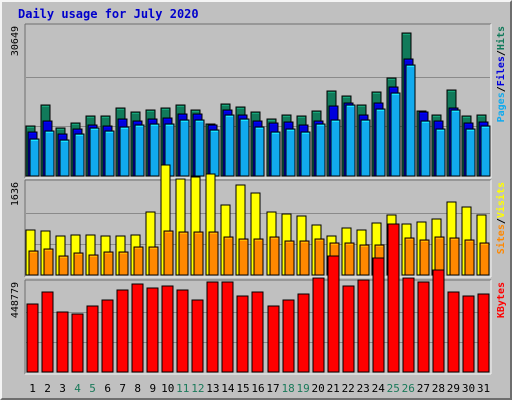 The height and width of the screenshot is (400, 512). I want to click on x-day-label: 18, so click(287, 388).